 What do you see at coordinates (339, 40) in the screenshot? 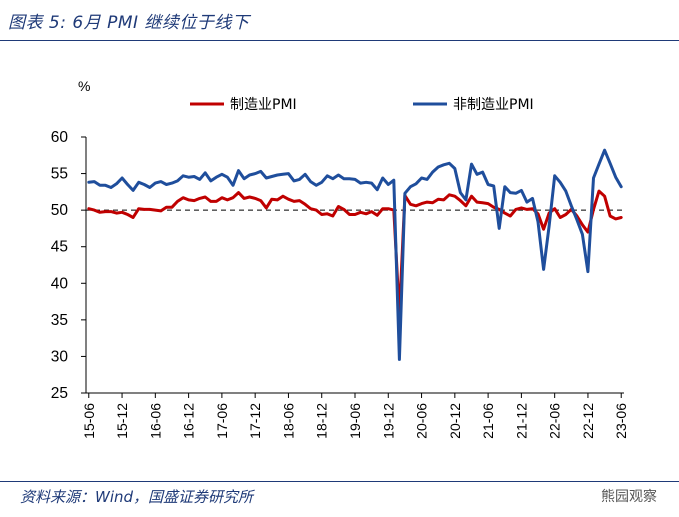
I see `title-divider` at bounding box center [339, 40].